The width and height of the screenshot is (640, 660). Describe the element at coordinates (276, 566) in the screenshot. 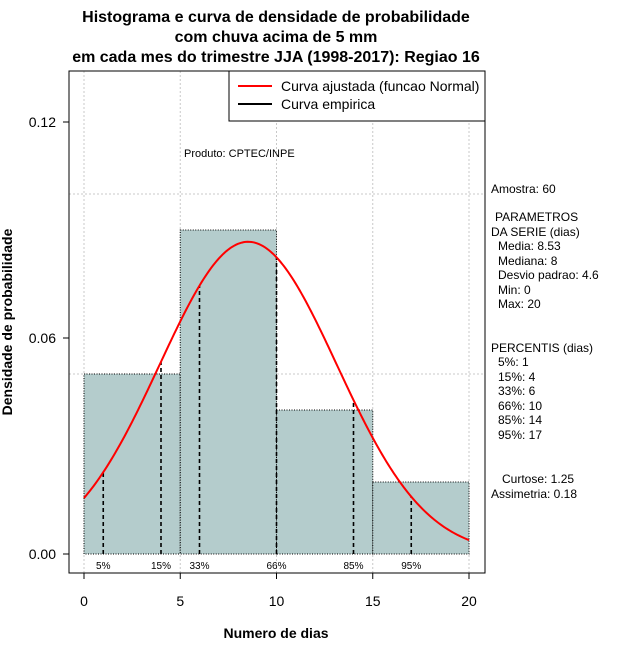

I see `percentile-label: 66%` at that location.